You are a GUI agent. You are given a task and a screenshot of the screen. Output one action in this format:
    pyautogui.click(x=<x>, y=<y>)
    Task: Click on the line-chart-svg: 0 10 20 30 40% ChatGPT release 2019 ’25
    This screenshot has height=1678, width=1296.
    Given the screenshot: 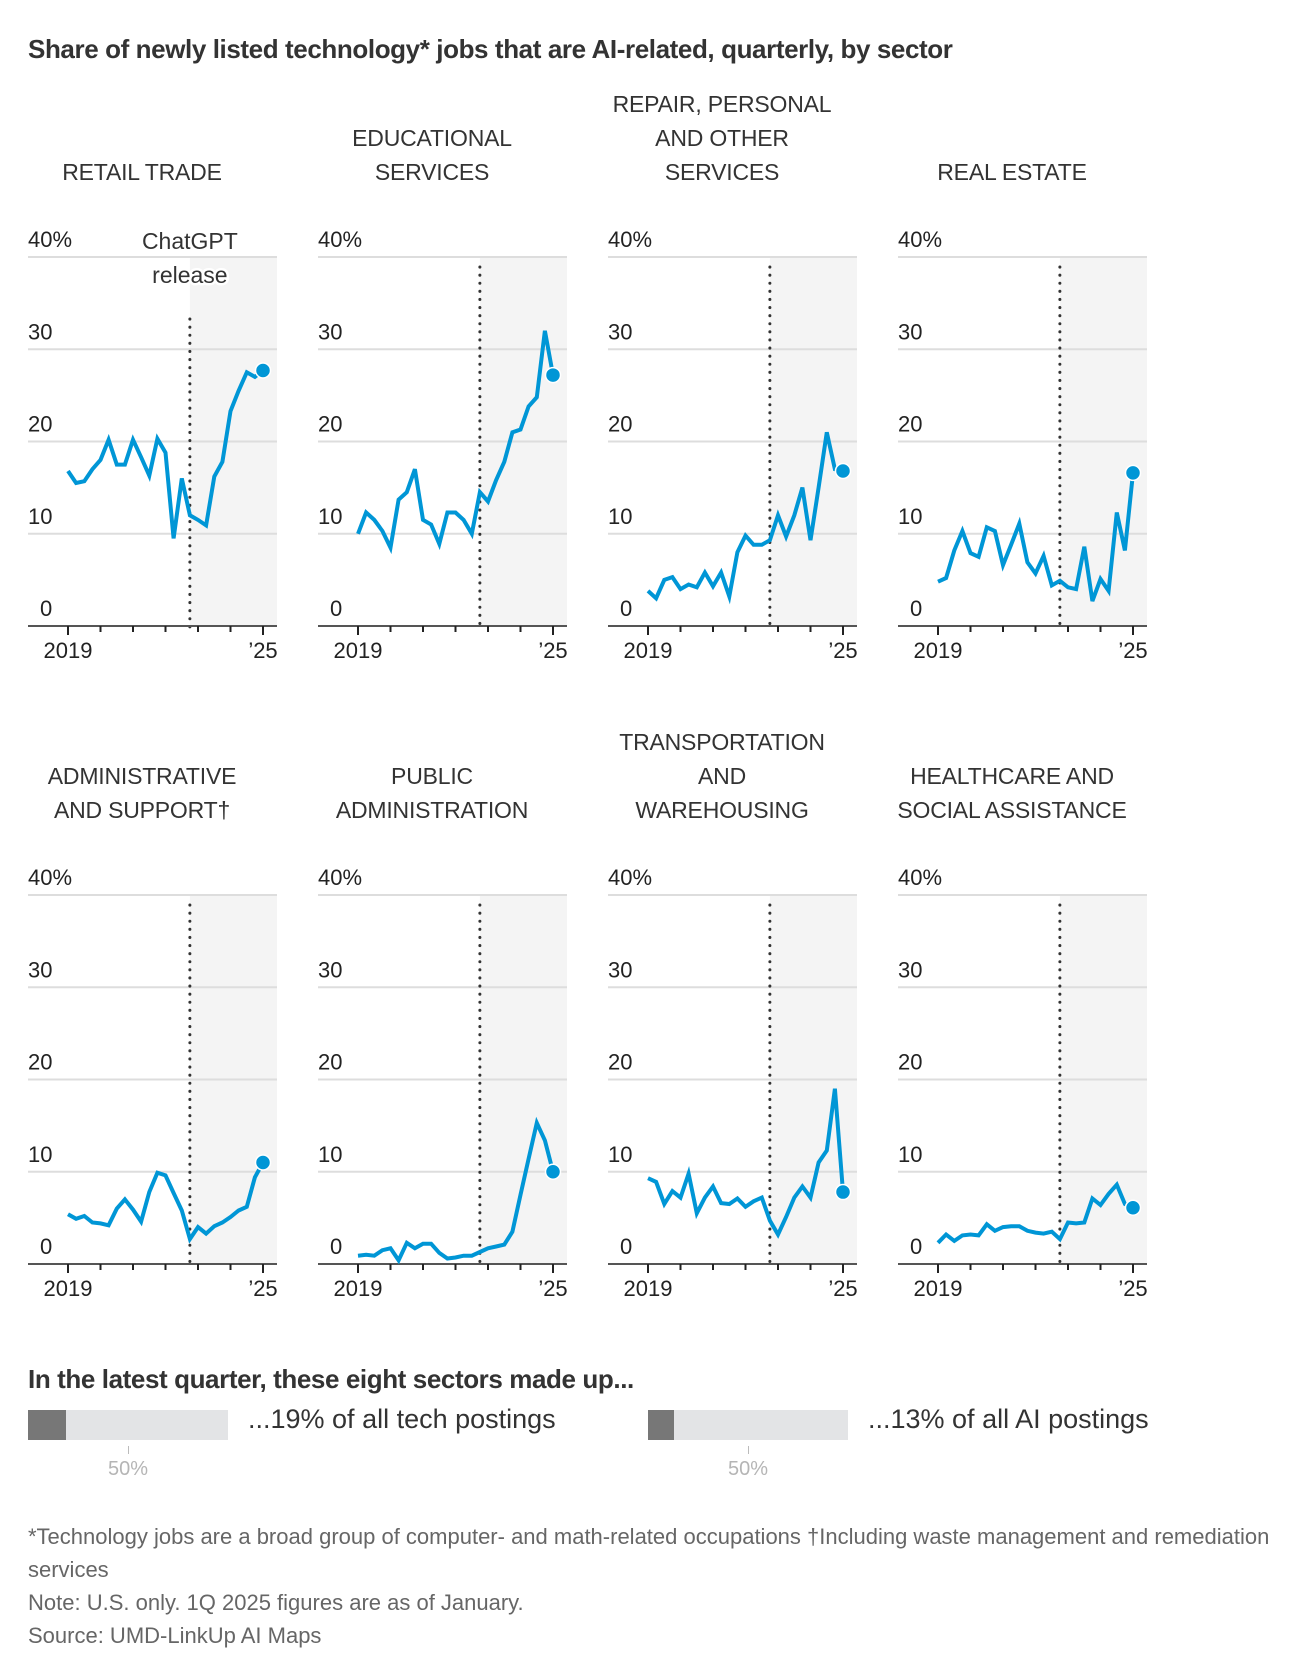 What is the action you would take?
    pyautogui.click(x=153, y=444)
    